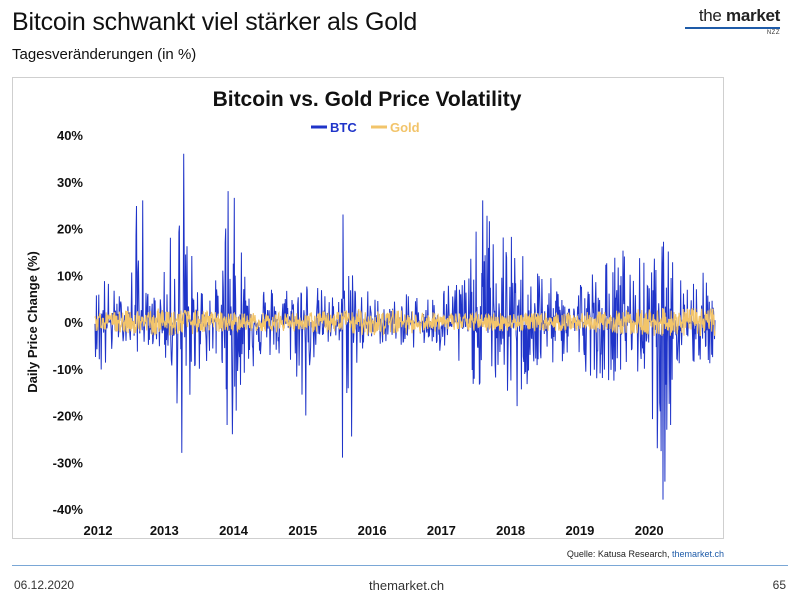  I want to click on x-tick-label: 2019, so click(579, 530).